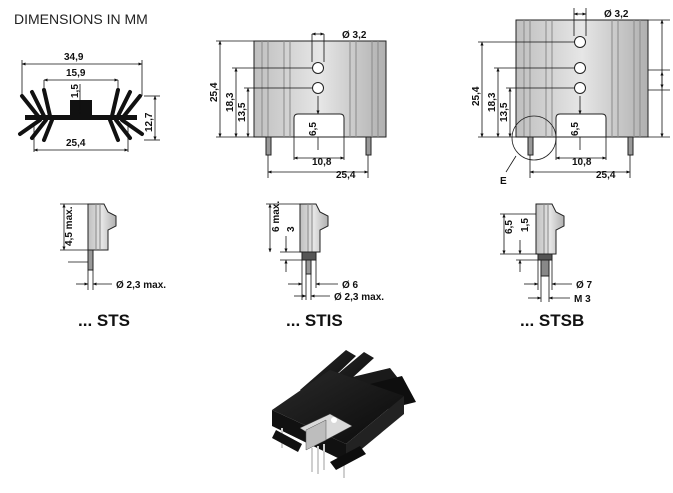 This screenshot has width=673, height=493. I want to click on sts-dim-pin: Ø 2,3 max., so click(141, 285).